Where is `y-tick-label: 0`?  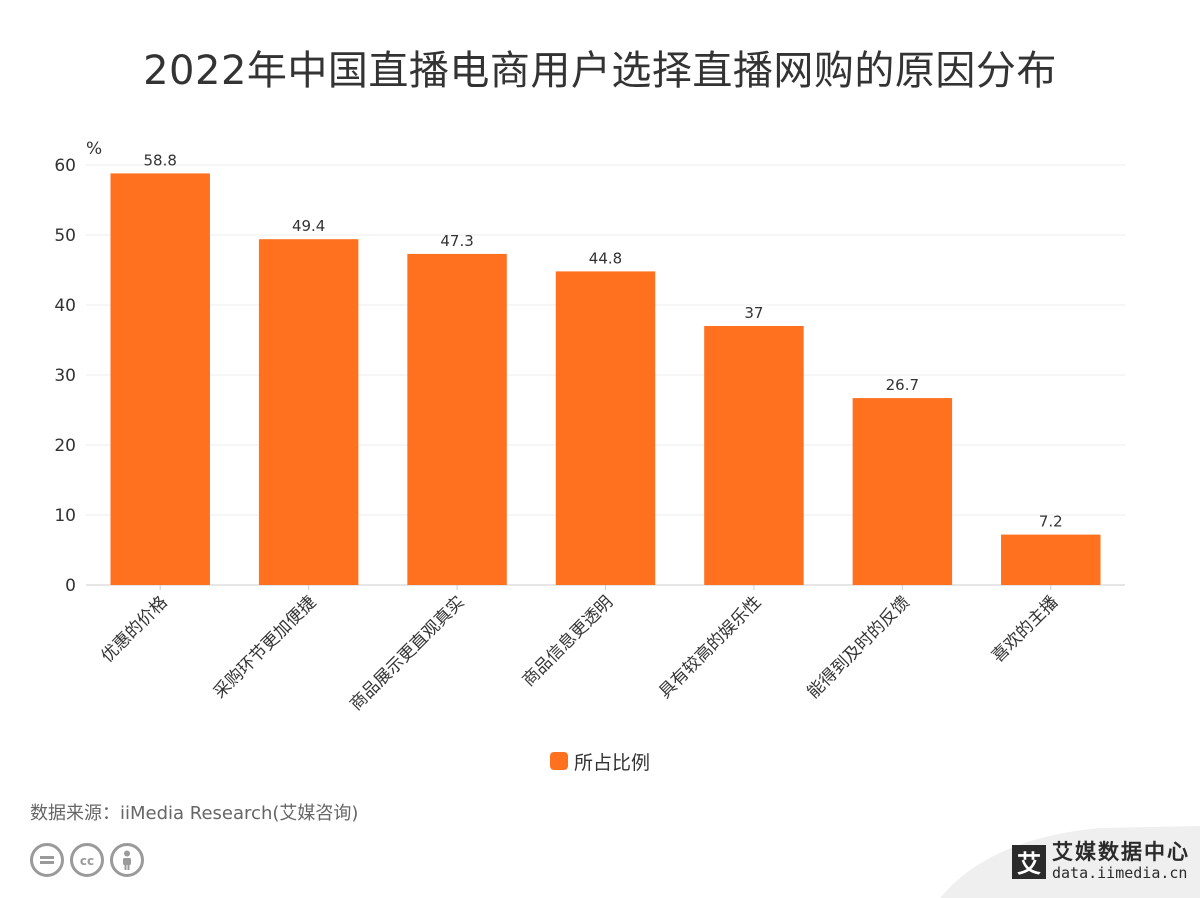 y-tick-label: 0 is located at coordinates (70, 586).